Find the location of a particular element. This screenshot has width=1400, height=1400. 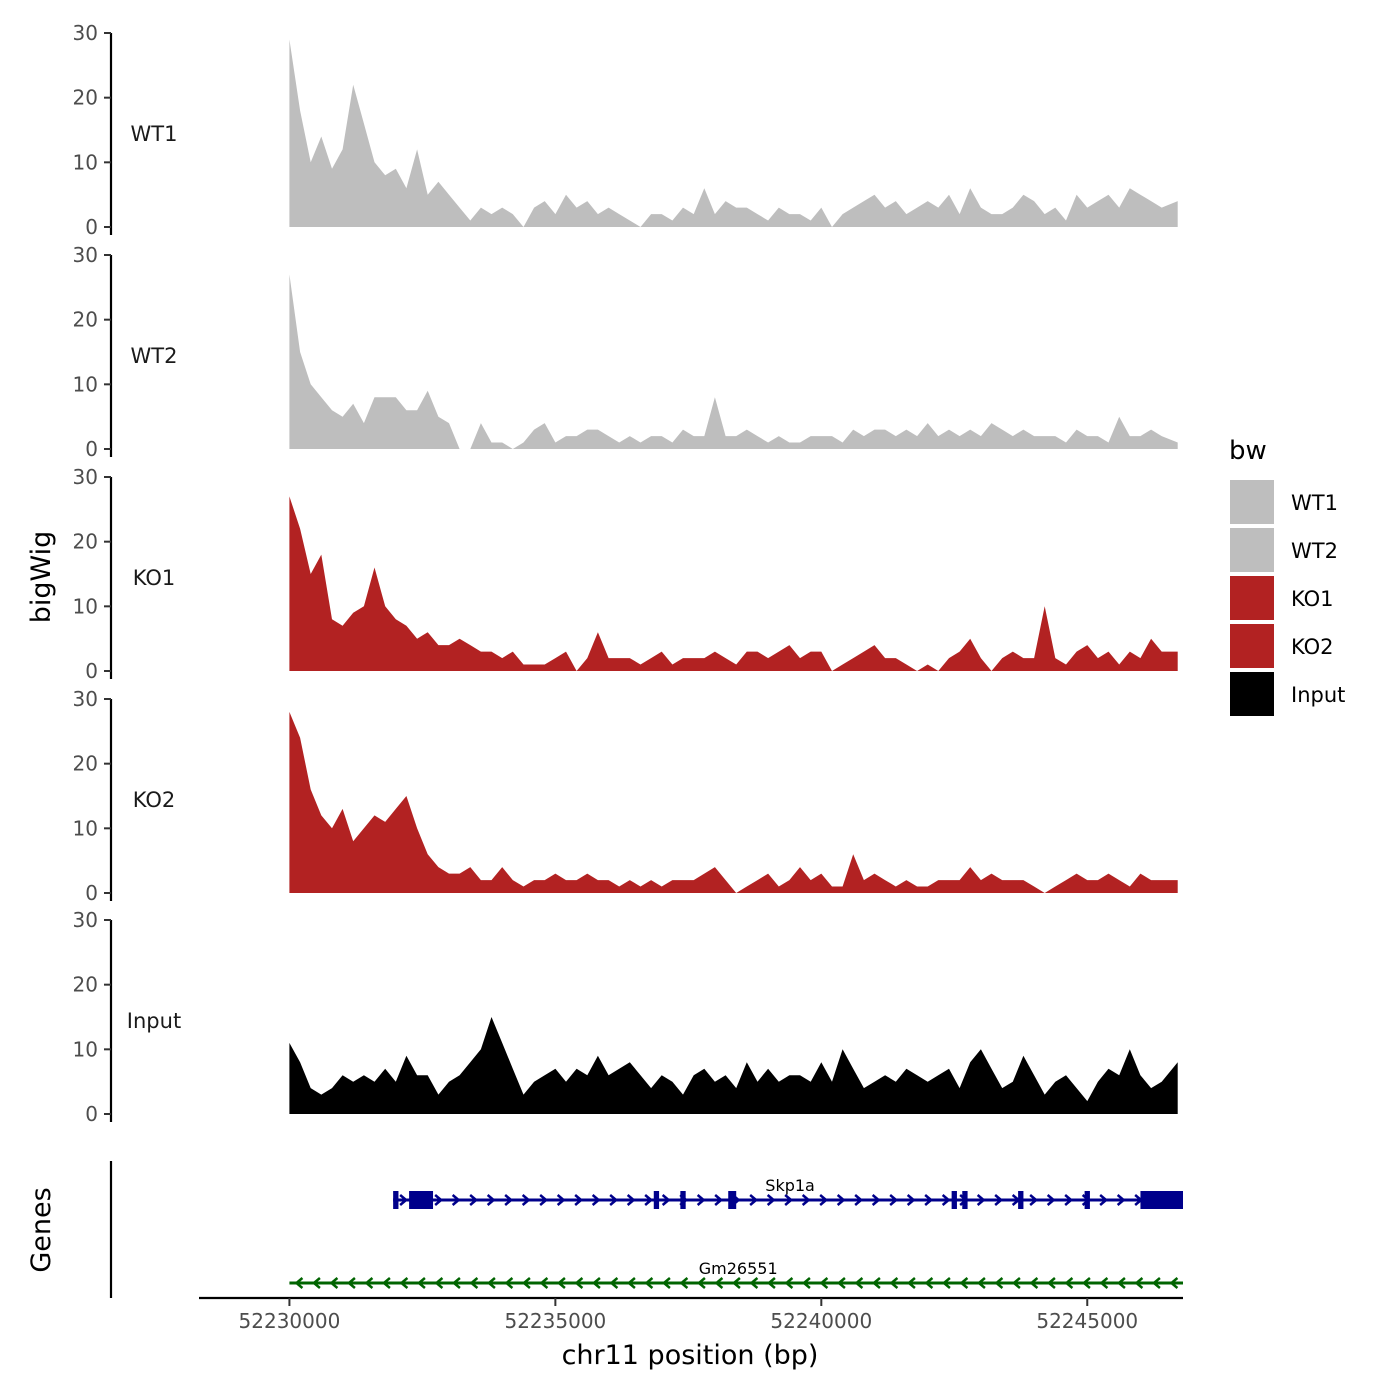

track-ko1: 0 10 20 30 KO1 is located at coordinates (625, 574).